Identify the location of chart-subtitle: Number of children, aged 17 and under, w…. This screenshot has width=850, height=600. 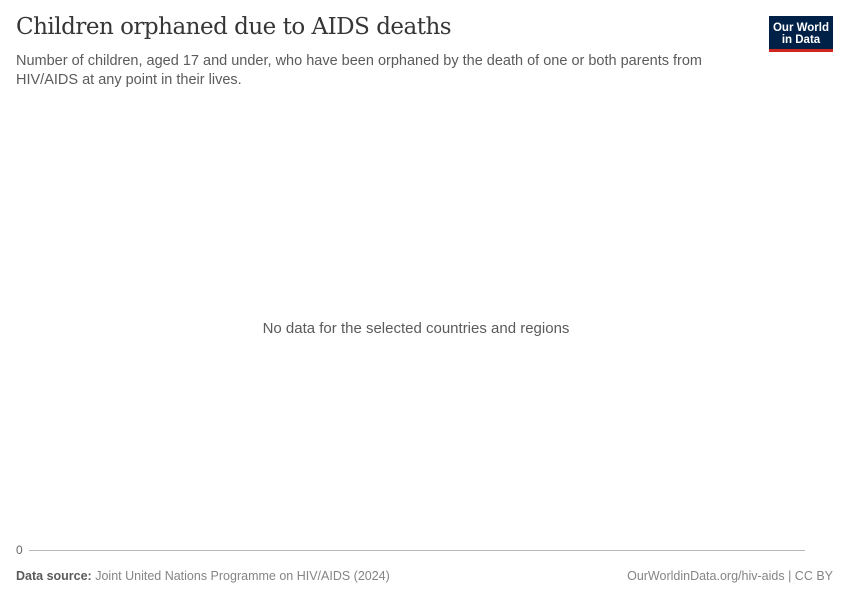
(359, 70).